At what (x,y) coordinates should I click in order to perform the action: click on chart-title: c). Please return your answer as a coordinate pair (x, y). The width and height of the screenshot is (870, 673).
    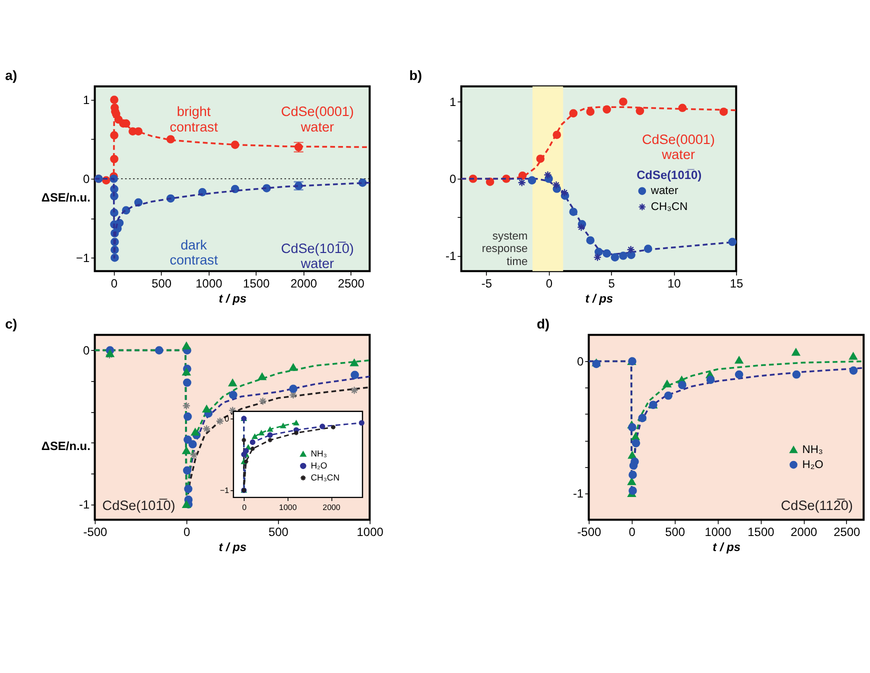
    Looking at the image, I should click on (11, 324).